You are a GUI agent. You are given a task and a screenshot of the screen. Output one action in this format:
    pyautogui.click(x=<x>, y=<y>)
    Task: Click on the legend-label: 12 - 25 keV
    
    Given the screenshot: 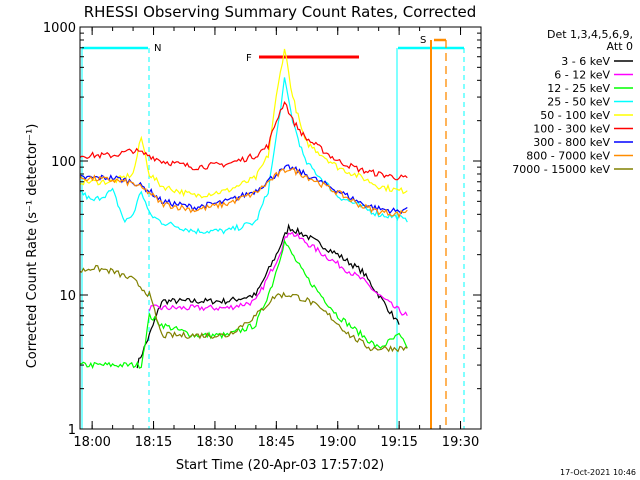 What is the action you would take?
    pyautogui.click(x=578, y=88)
    